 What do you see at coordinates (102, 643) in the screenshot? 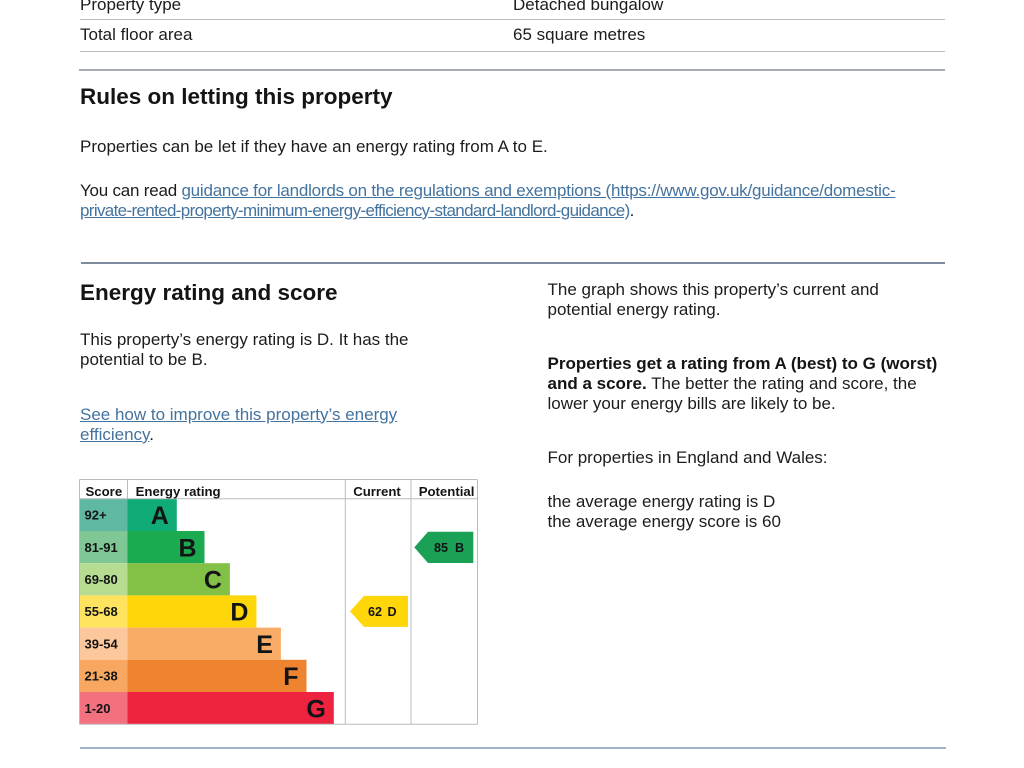
I see `svg-text: 39-54` at bounding box center [102, 643].